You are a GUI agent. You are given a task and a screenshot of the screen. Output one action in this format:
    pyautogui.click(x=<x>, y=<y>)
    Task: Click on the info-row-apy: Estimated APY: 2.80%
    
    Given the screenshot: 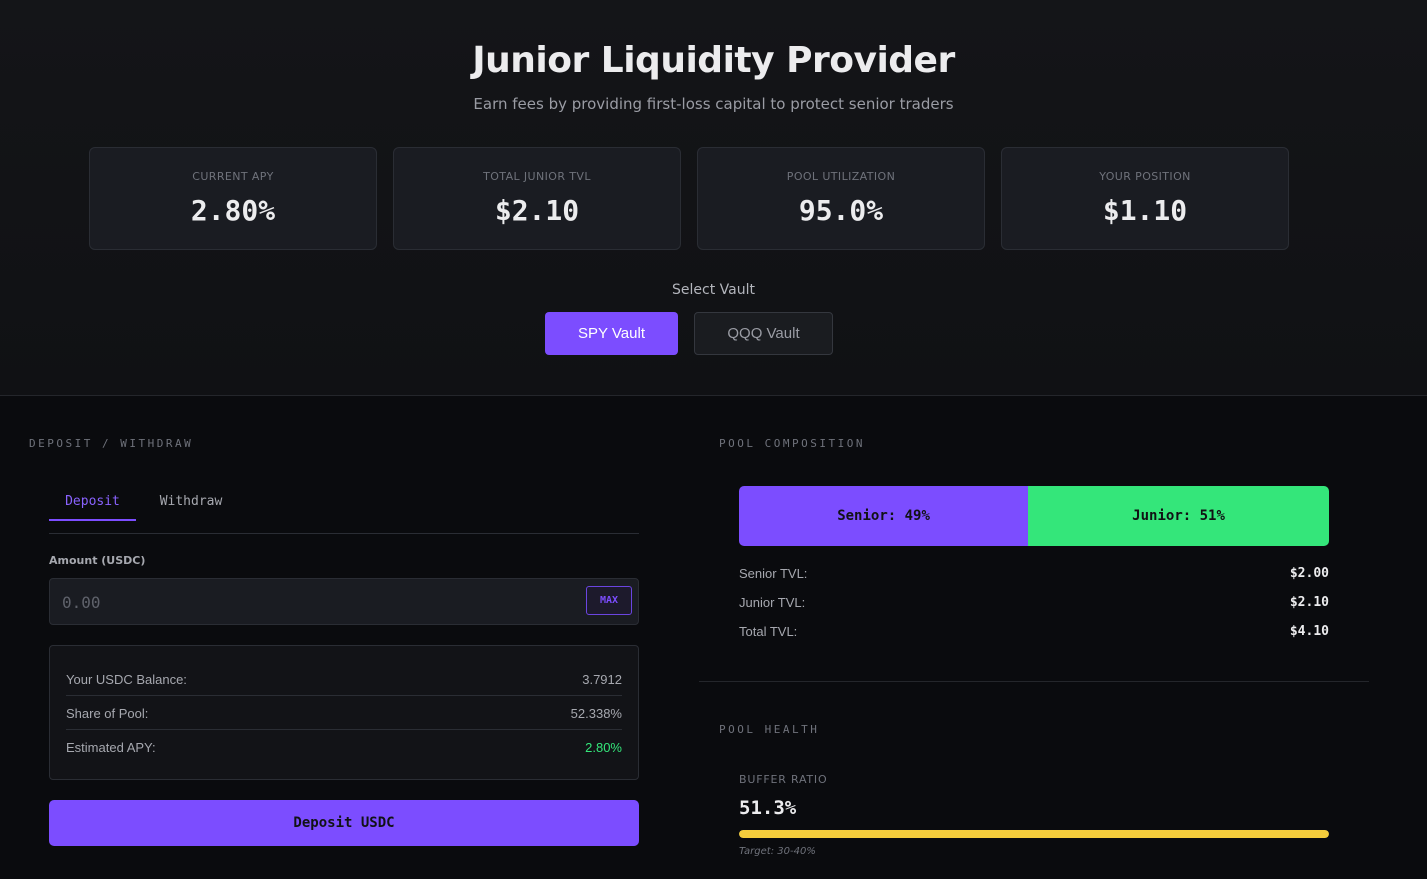 What is the action you would take?
    pyautogui.click(x=344, y=747)
    